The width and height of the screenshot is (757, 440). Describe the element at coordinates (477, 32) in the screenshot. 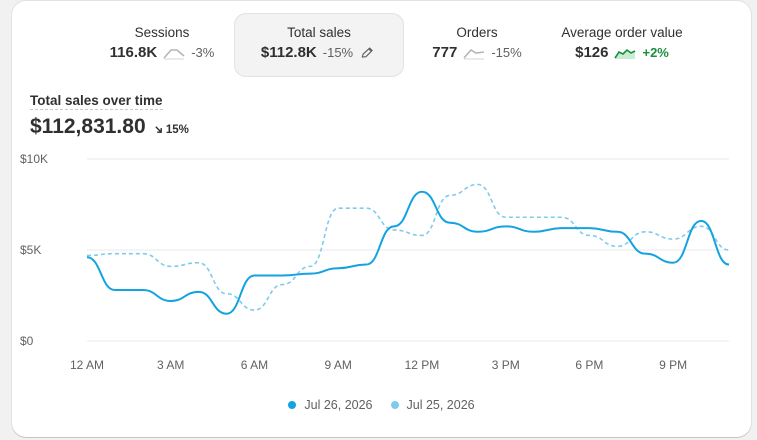

I see `metric-label: Orders` at that location.